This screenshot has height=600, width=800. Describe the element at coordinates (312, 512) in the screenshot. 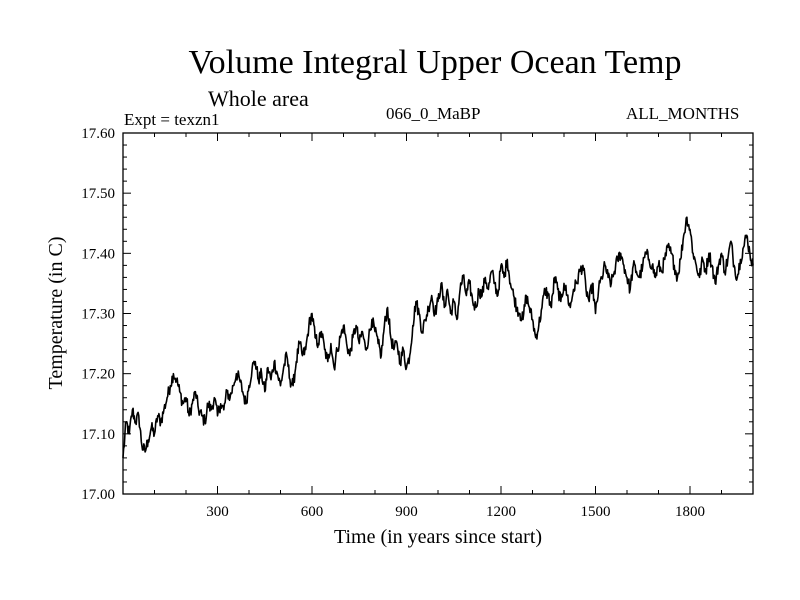

I see `x-tick-label: 600` at that location.